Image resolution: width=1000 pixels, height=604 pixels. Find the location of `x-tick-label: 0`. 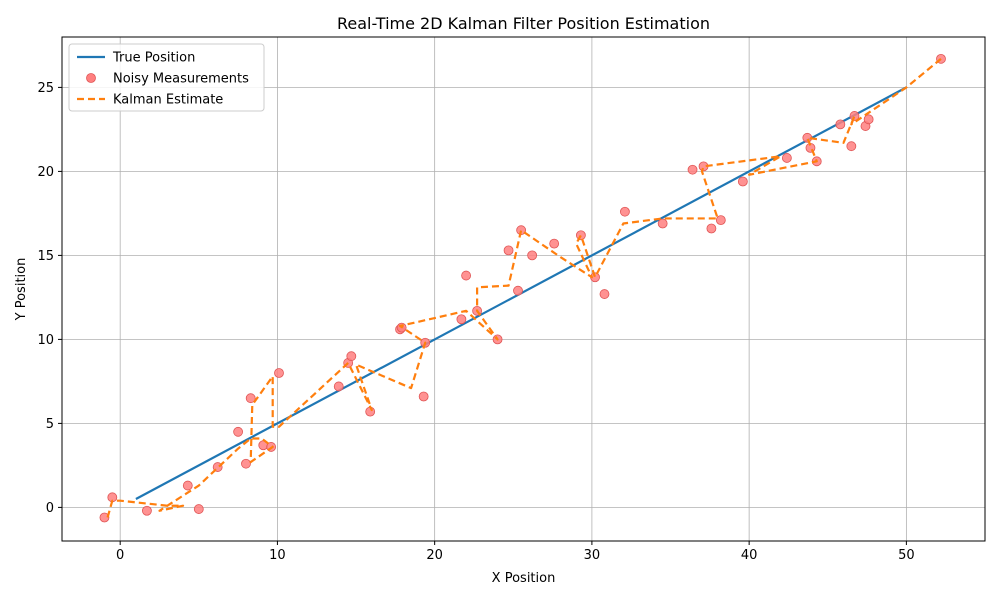

x-tick-label: 0 is located at coordinates (120, 555).